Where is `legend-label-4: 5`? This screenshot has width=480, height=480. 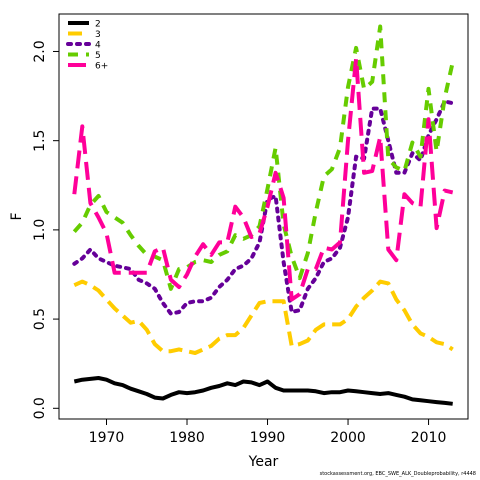
legend-label-4: 5 is located at coordinates (98, 56).